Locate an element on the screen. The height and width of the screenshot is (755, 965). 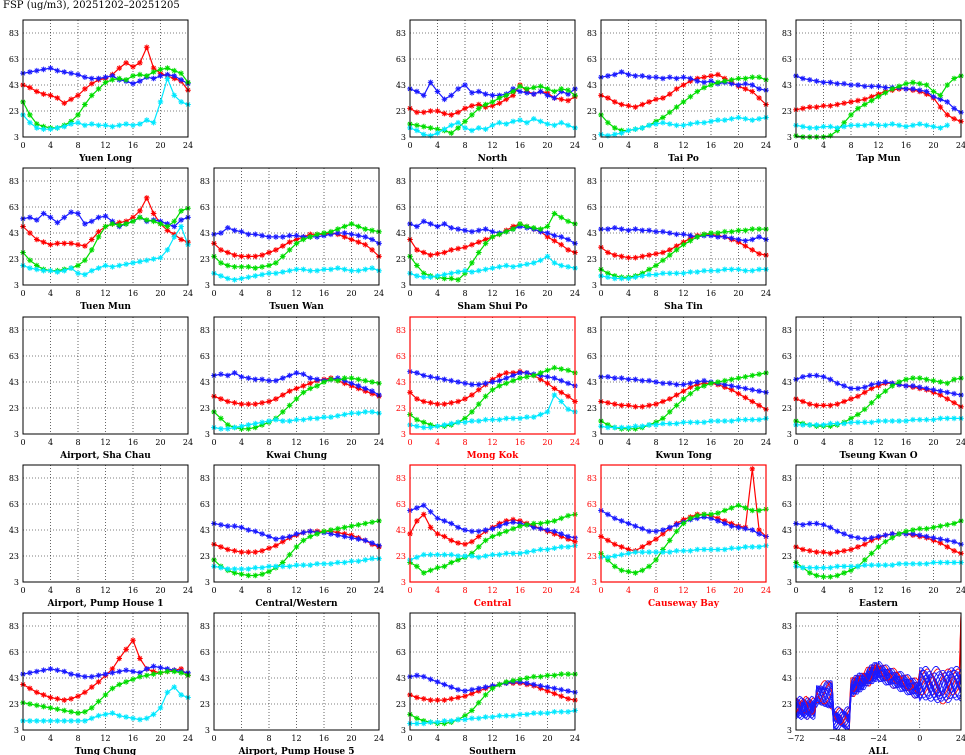
station-label: Tsuen Wan is located at coordinates (296, 307).